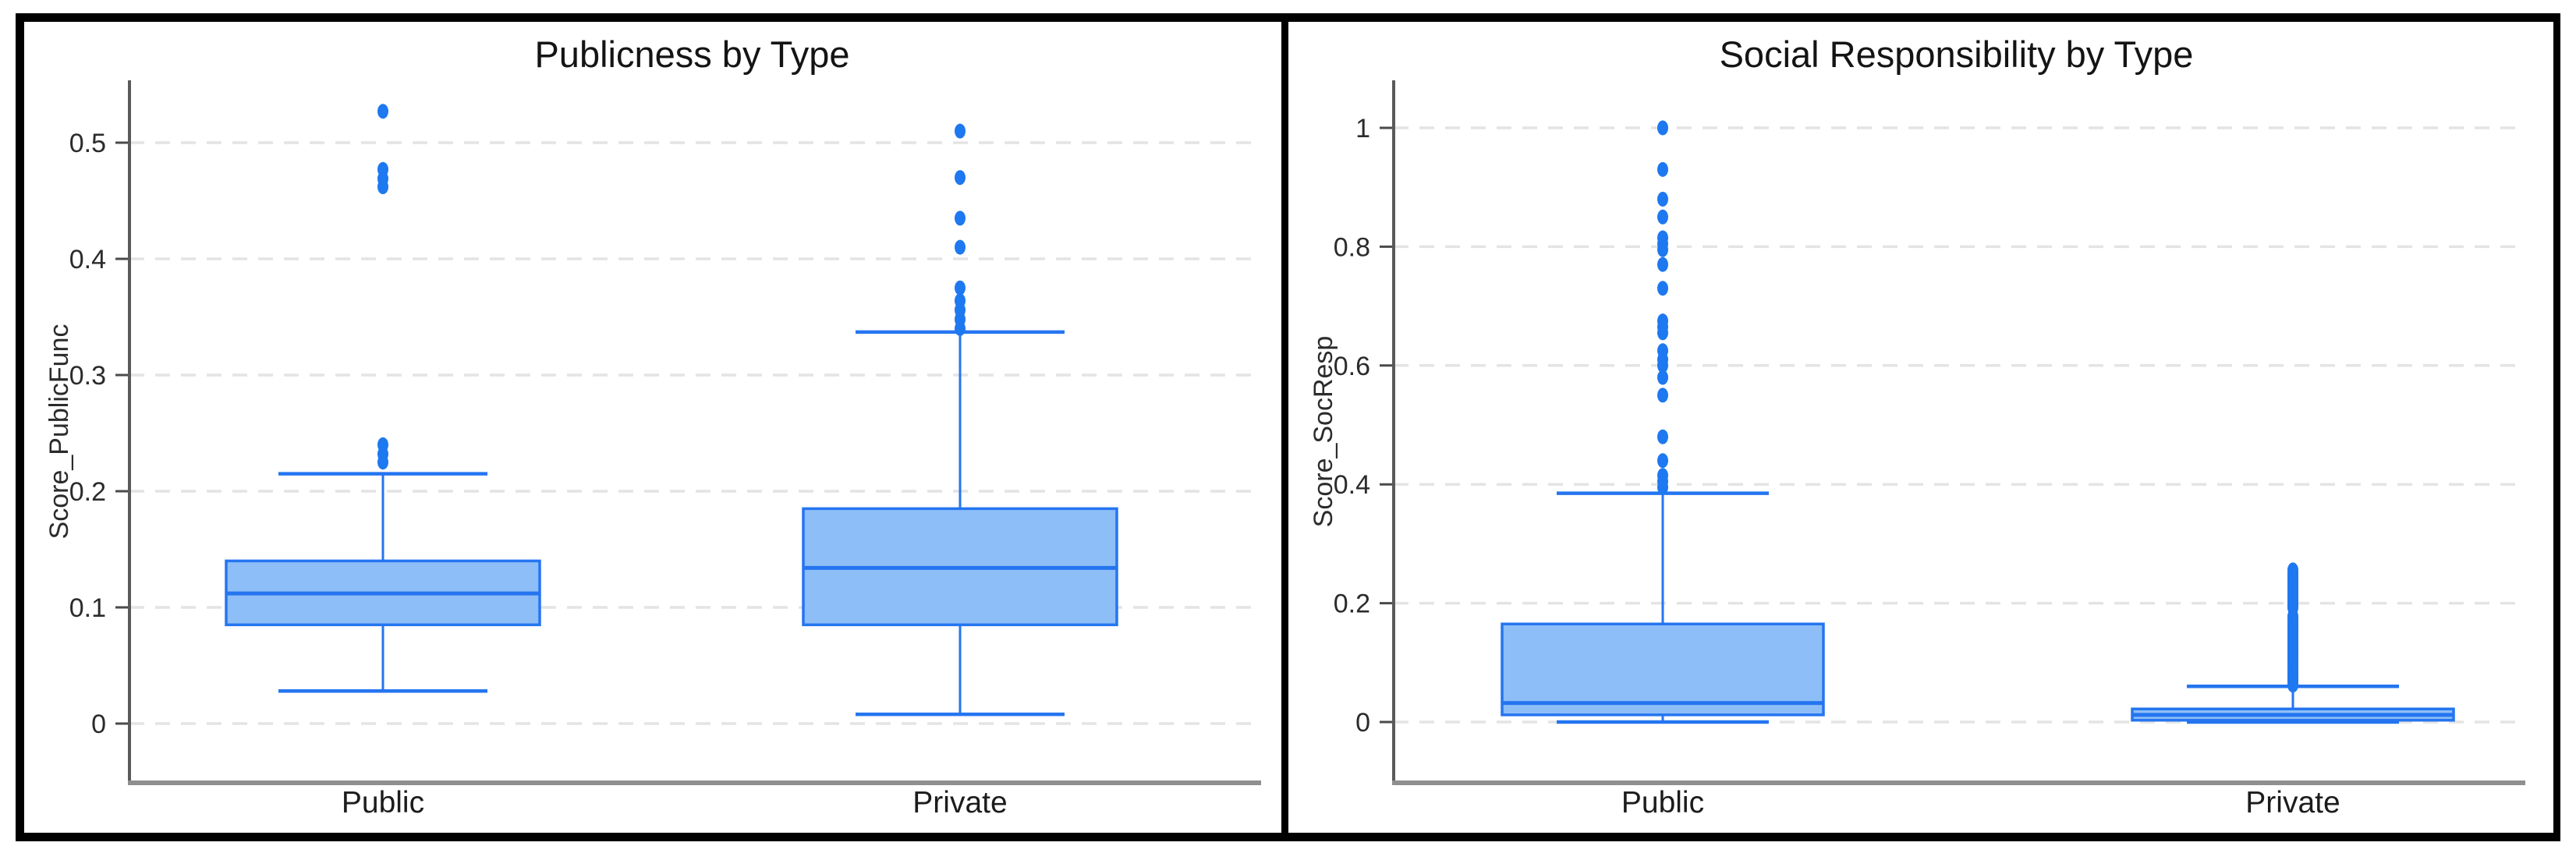 The width and height of the screenshot is (2576, 853). Describe the element at coordinates (87, 143) in the screenshot. I see `y-tick-label: 0.5` at that location.